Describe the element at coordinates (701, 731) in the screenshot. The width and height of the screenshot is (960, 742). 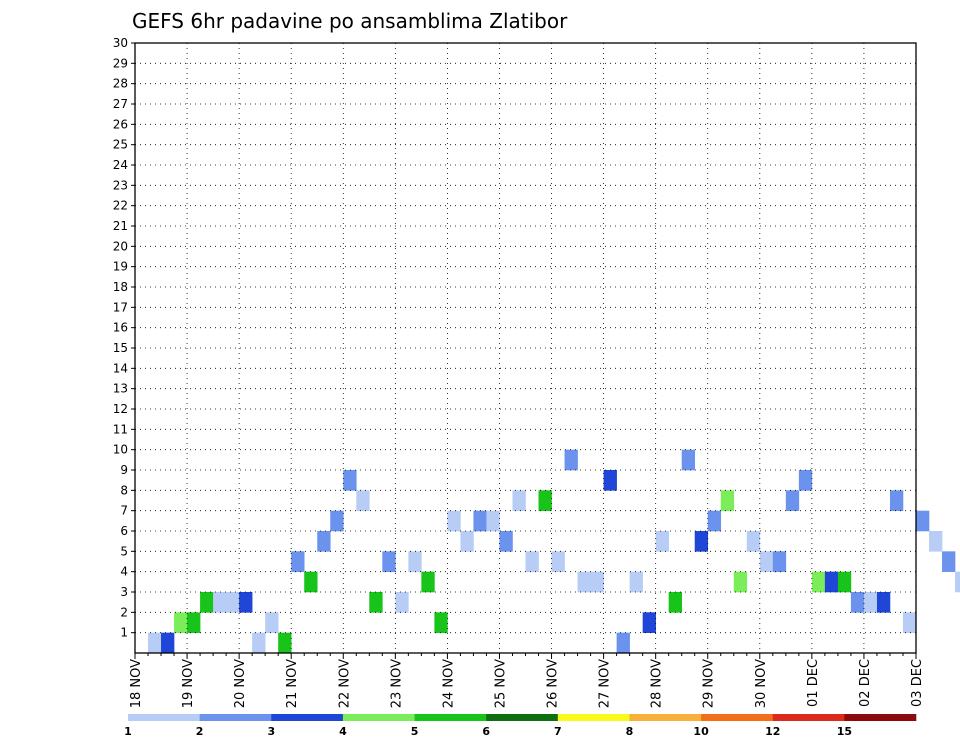
I see `legend-label: 10` at that location.